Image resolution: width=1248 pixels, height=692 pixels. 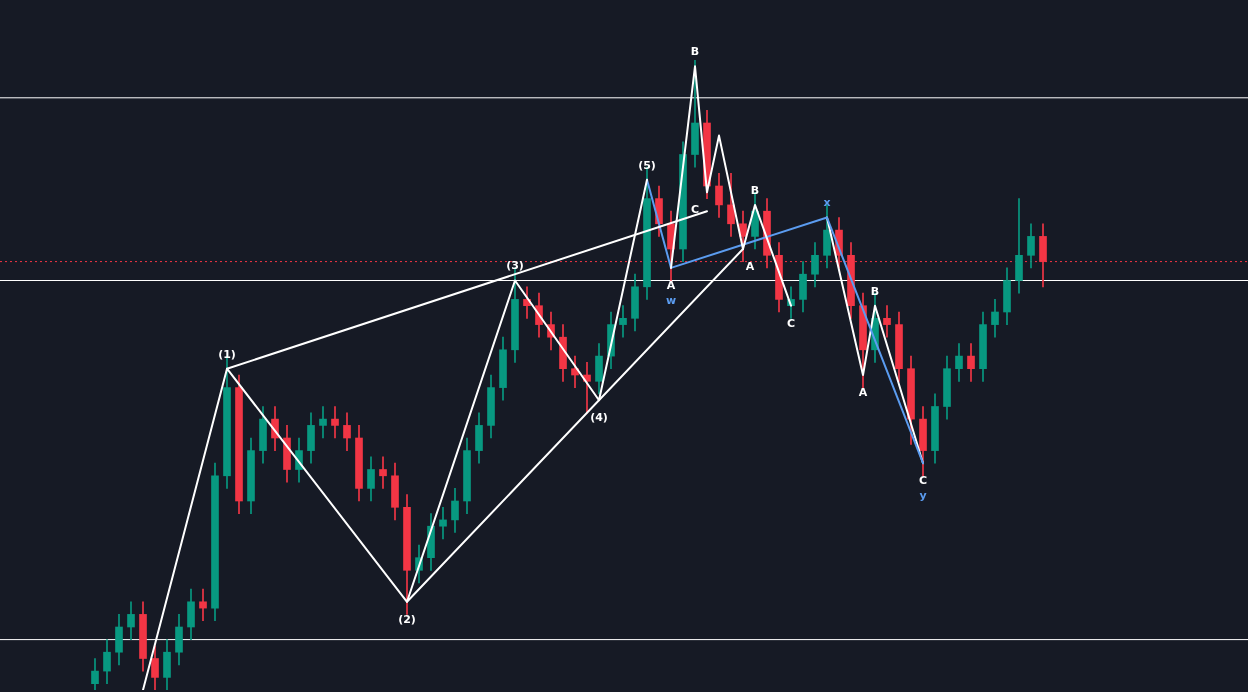 I want to click on annotation: (5), so click(x=647, y=165).